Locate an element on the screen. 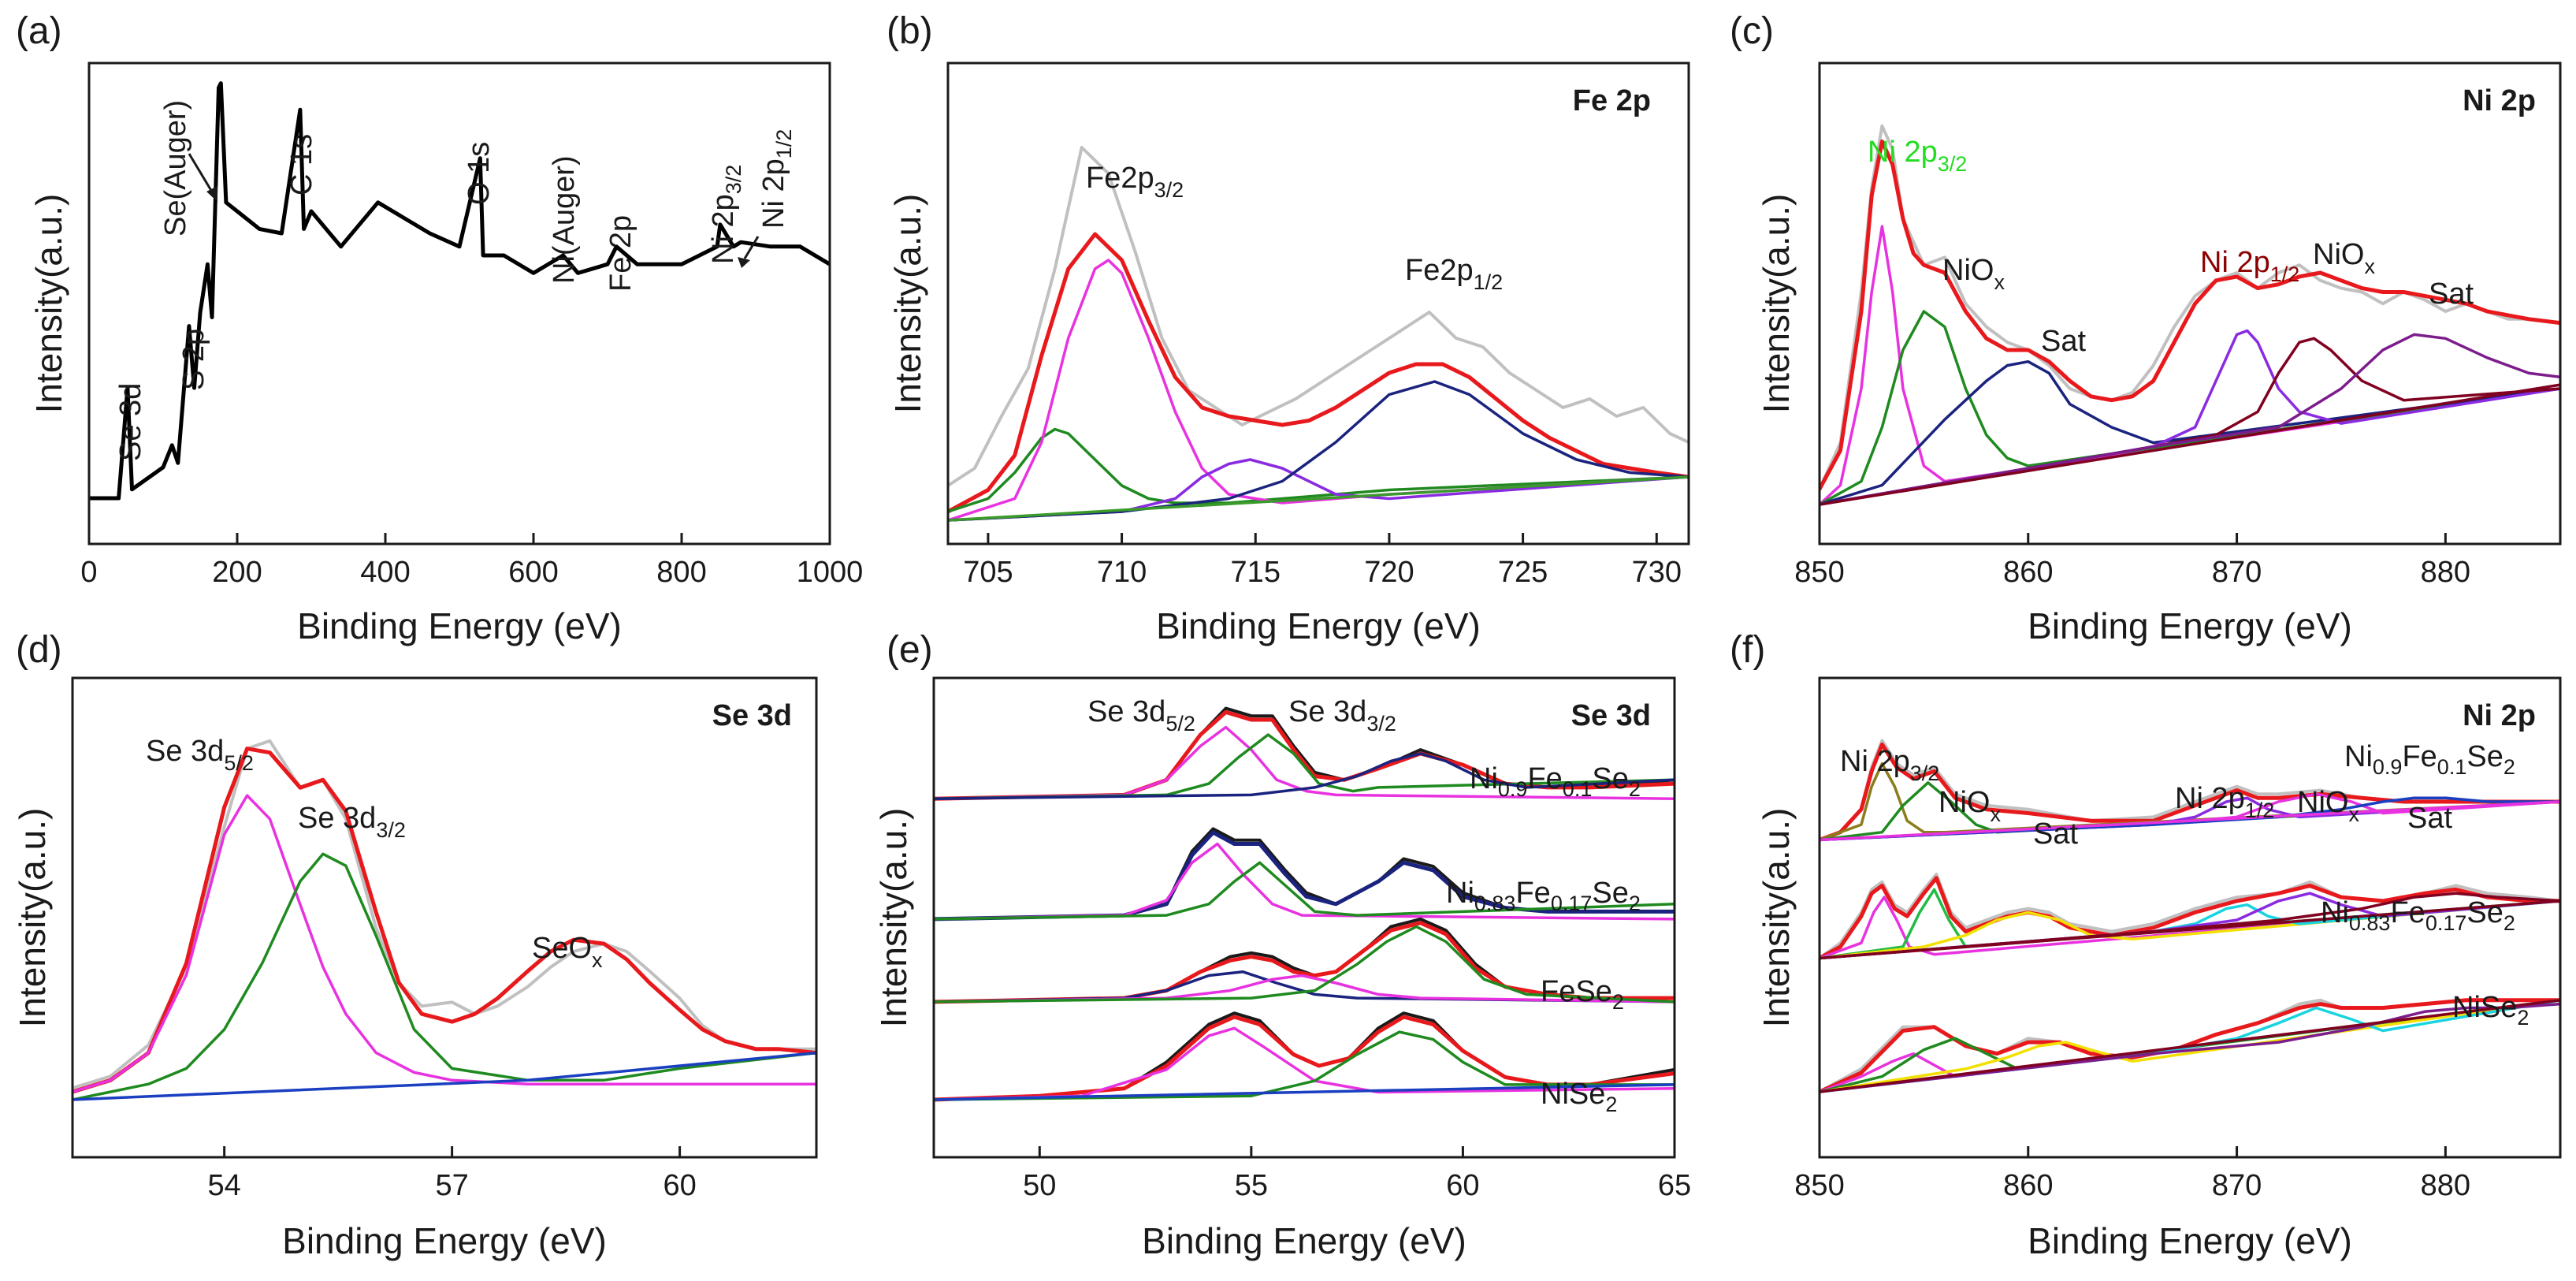 The width and height of the screenshot is (2576, 1281). panel-f-sat-label: Sat is located at coordinates (2055, 834).